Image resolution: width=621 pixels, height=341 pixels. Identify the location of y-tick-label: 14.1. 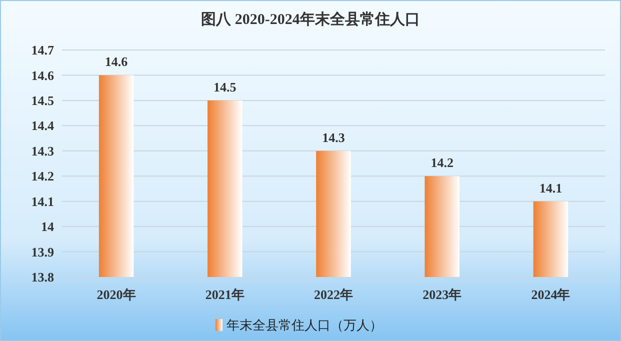
(42, 201).